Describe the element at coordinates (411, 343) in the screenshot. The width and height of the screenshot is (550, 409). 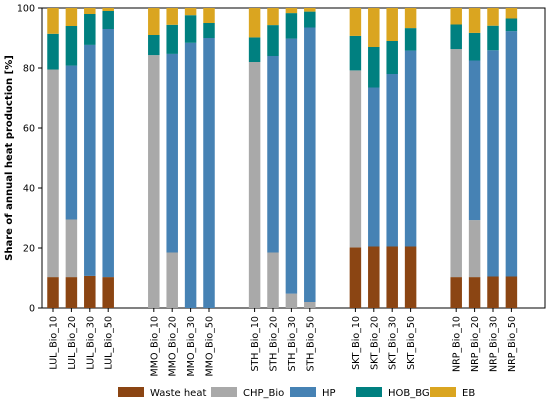
I see `x-tick-label: SKT_Bio_50` at that location.